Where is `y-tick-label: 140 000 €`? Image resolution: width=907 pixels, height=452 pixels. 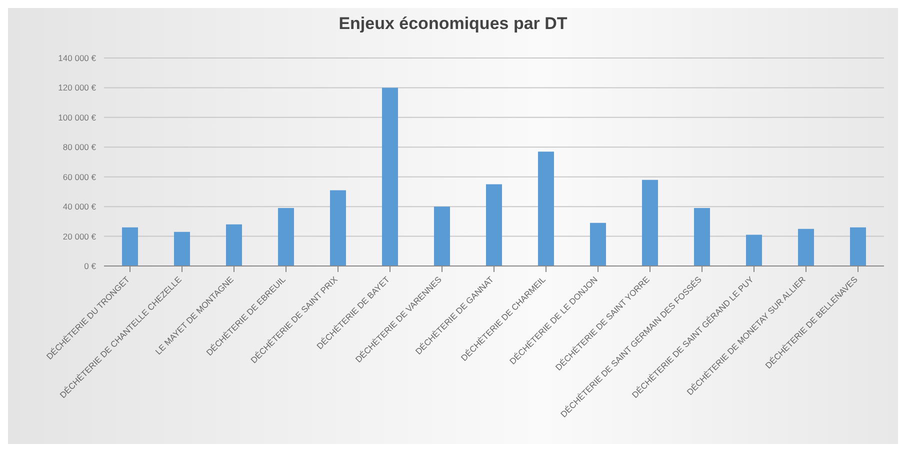 y-tick-label: 140 000 € is located at coordinates (77, 58).